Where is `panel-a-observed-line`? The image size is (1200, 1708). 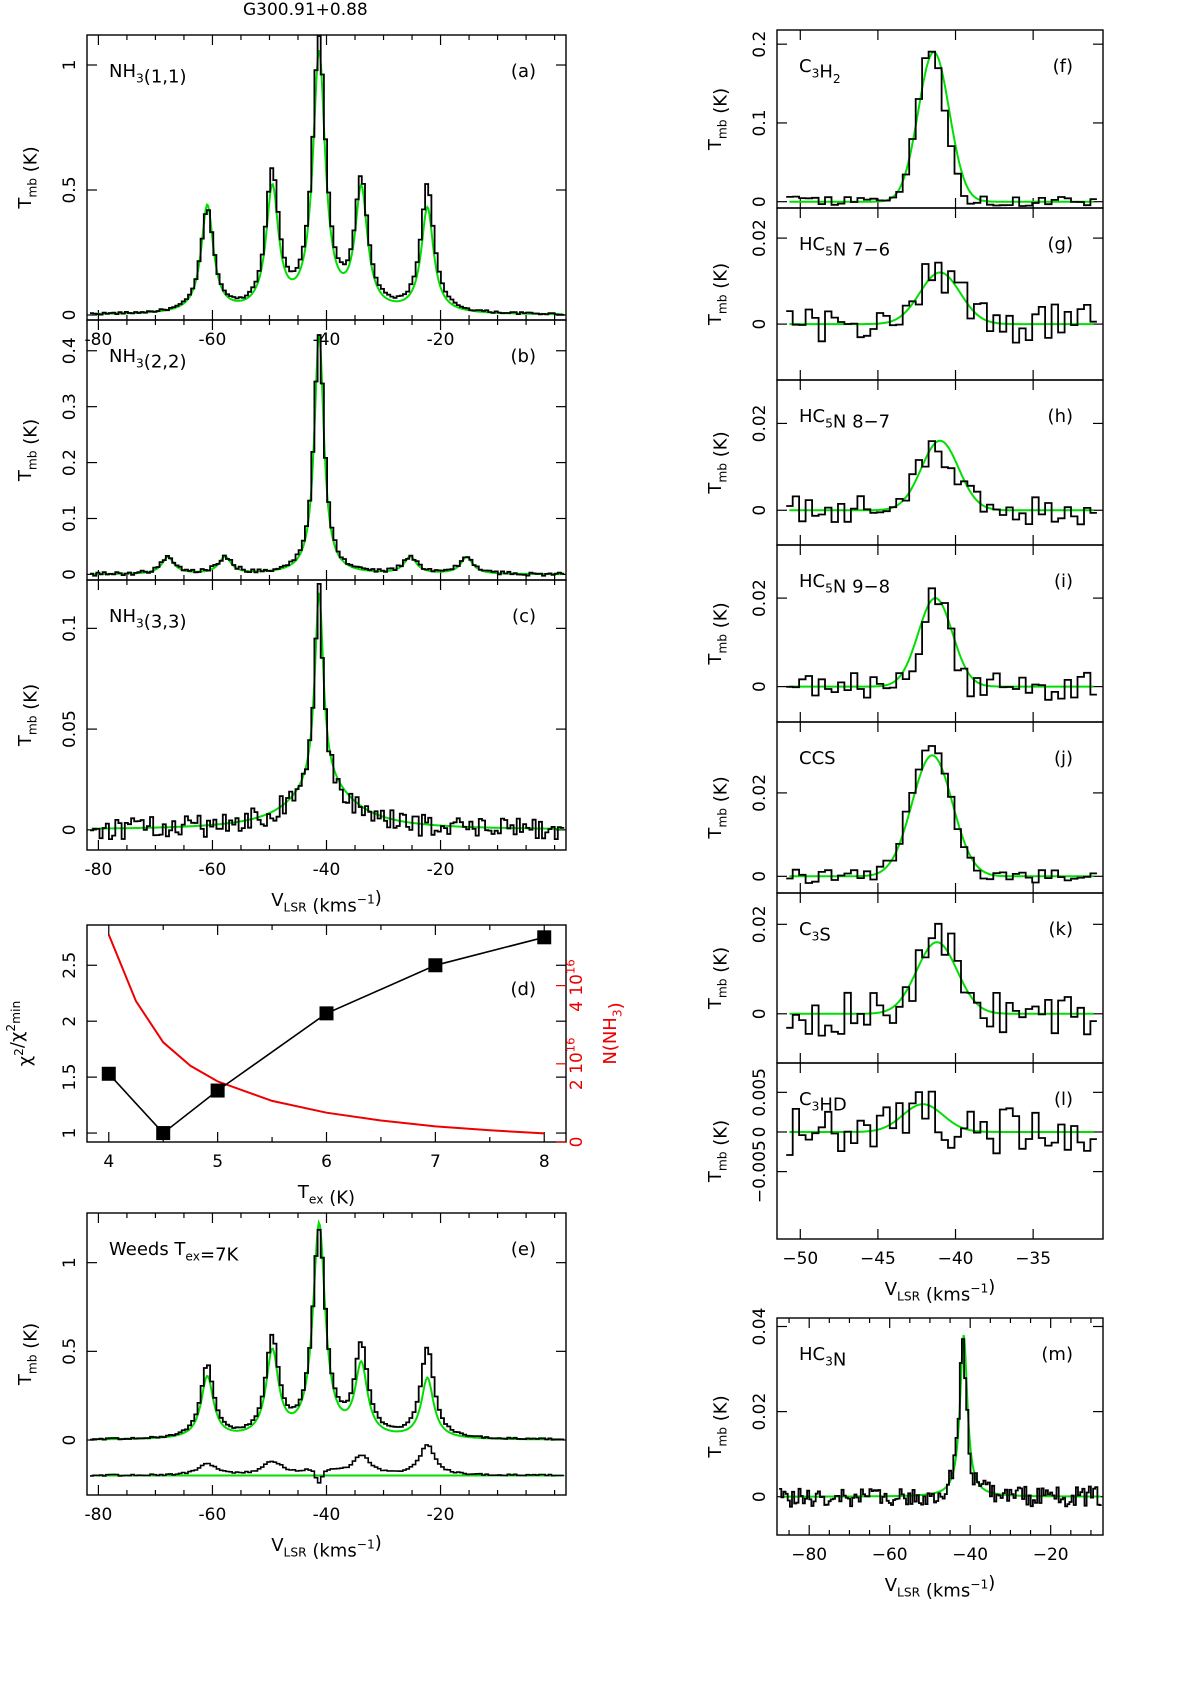 panel-a-observed-line is located at coordinates (327, 175).